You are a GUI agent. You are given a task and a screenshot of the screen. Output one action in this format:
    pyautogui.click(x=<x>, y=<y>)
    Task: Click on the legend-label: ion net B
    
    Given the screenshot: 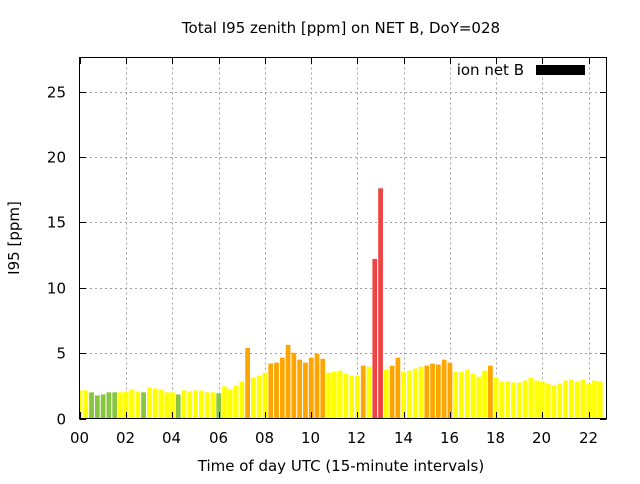 What is the action you would take?
    pyautogui.click(x=490, y=70)
    